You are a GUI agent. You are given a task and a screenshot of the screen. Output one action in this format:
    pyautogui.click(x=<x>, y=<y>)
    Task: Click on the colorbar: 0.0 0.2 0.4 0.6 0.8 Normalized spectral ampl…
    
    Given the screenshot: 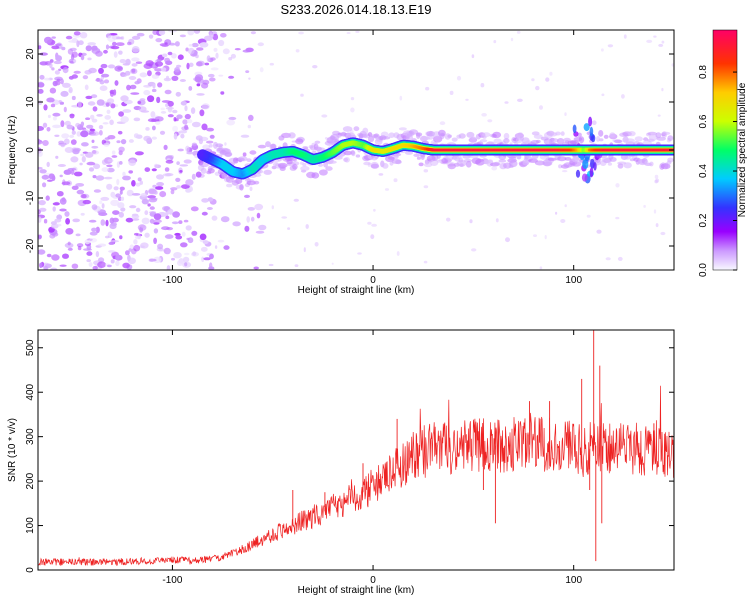 What is the action you would take?
    pyautogui.click(x=723, y=153)
    